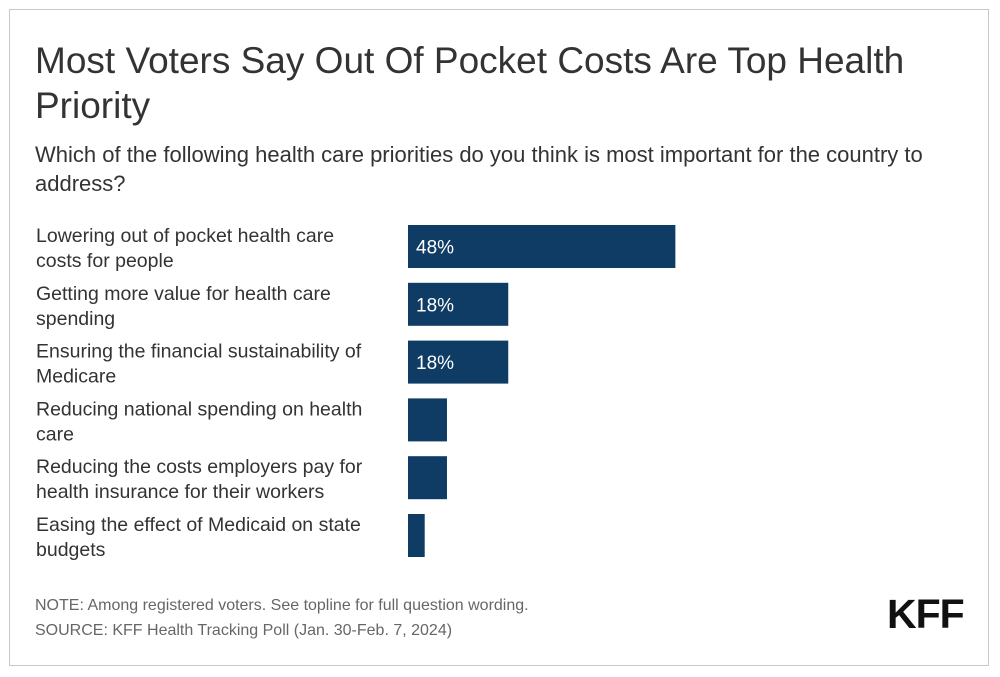 The width and height of the screenshot is (1000, 677). I want to click on category-label: Reducing national spending on health care, so click(199, 421).